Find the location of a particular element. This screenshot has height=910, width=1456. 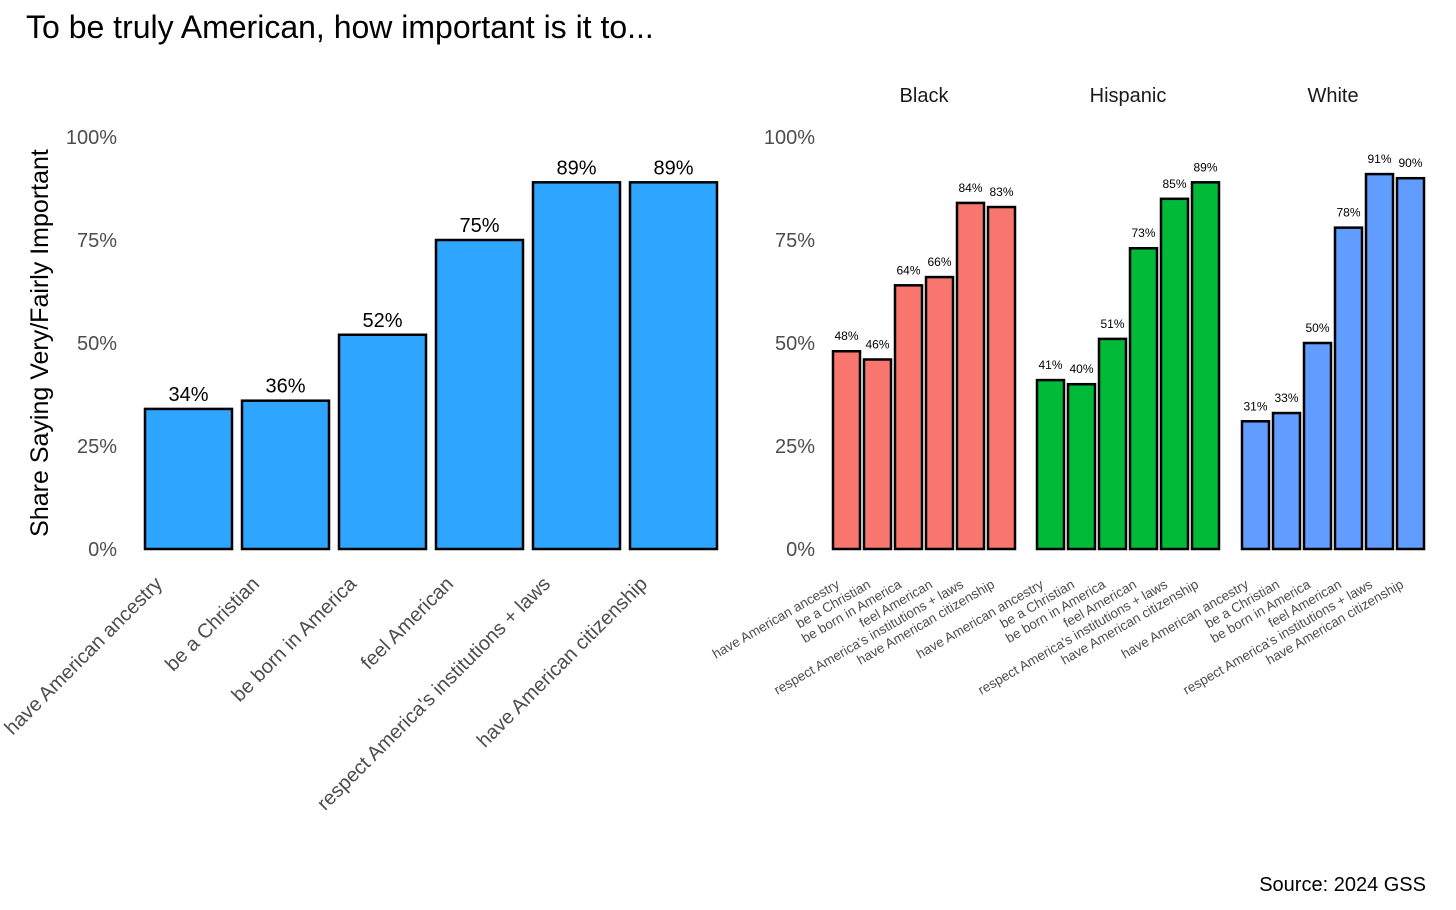

data-label: 52% is located at coordinates (382, 321).